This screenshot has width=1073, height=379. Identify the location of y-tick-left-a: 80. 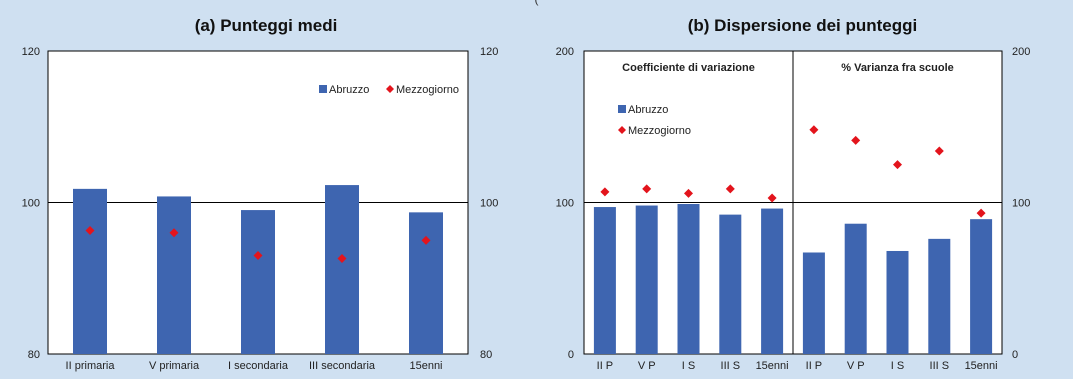
(34, 355).